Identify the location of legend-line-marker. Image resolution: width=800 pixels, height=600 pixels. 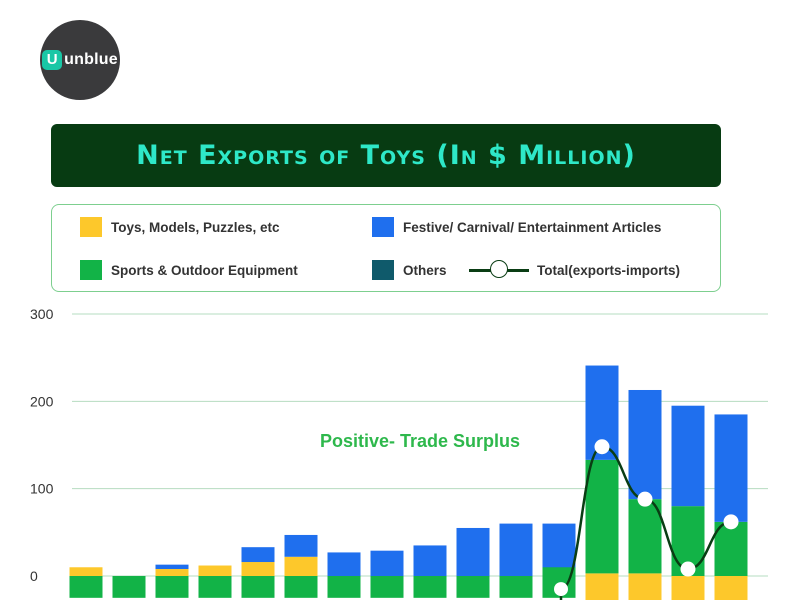
(499, 270).